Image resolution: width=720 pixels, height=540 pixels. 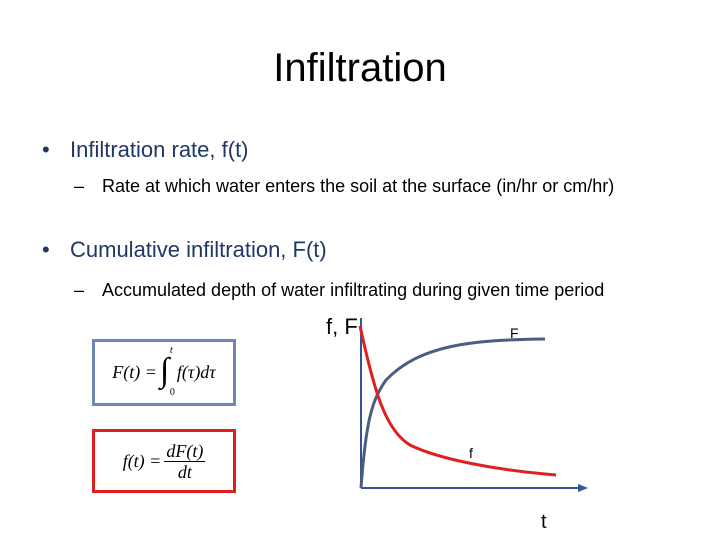 I want to click on cumulative-equation: F(t) = ∫ t 0 f(τ)dτ, so click(x=164, y=371).